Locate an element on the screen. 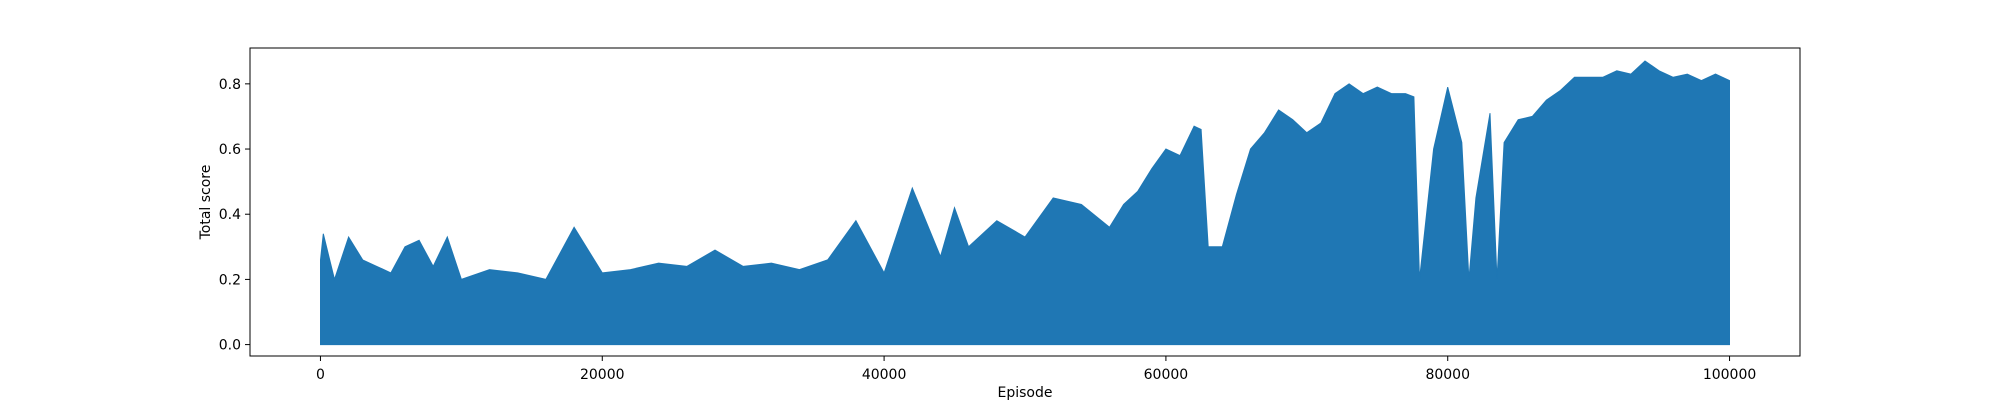 The width and height of the screenshot is (2000, 400). x-axis-ticks: 0 20000 40000 60000 80000 100000 is located at coordinates (1036, 369).